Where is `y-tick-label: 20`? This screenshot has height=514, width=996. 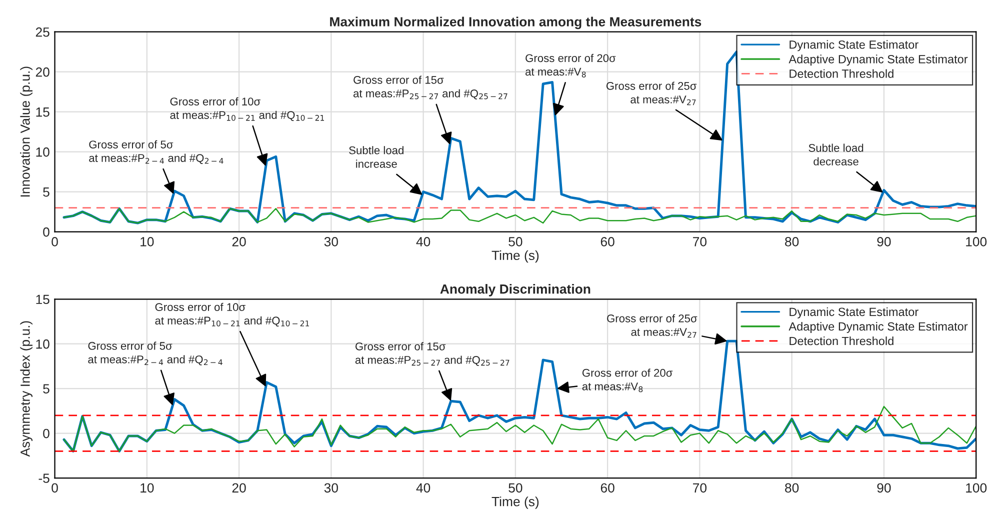
y-tick-label: 20 is located at coordinates (43, 72).